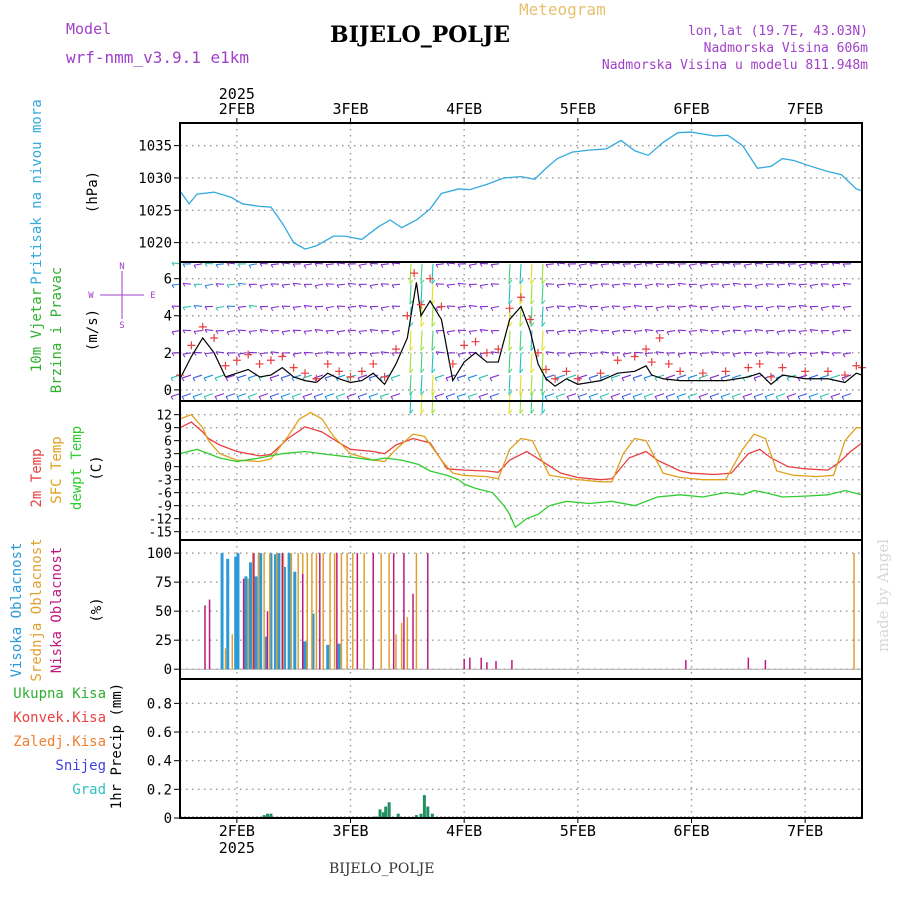 The height and width of the screenshot is (900, 900). Describe the element at coordinates (17, 610) in the screenshot. I see `high-cloud-axis-title: Visoka Oblacnost` at that location.